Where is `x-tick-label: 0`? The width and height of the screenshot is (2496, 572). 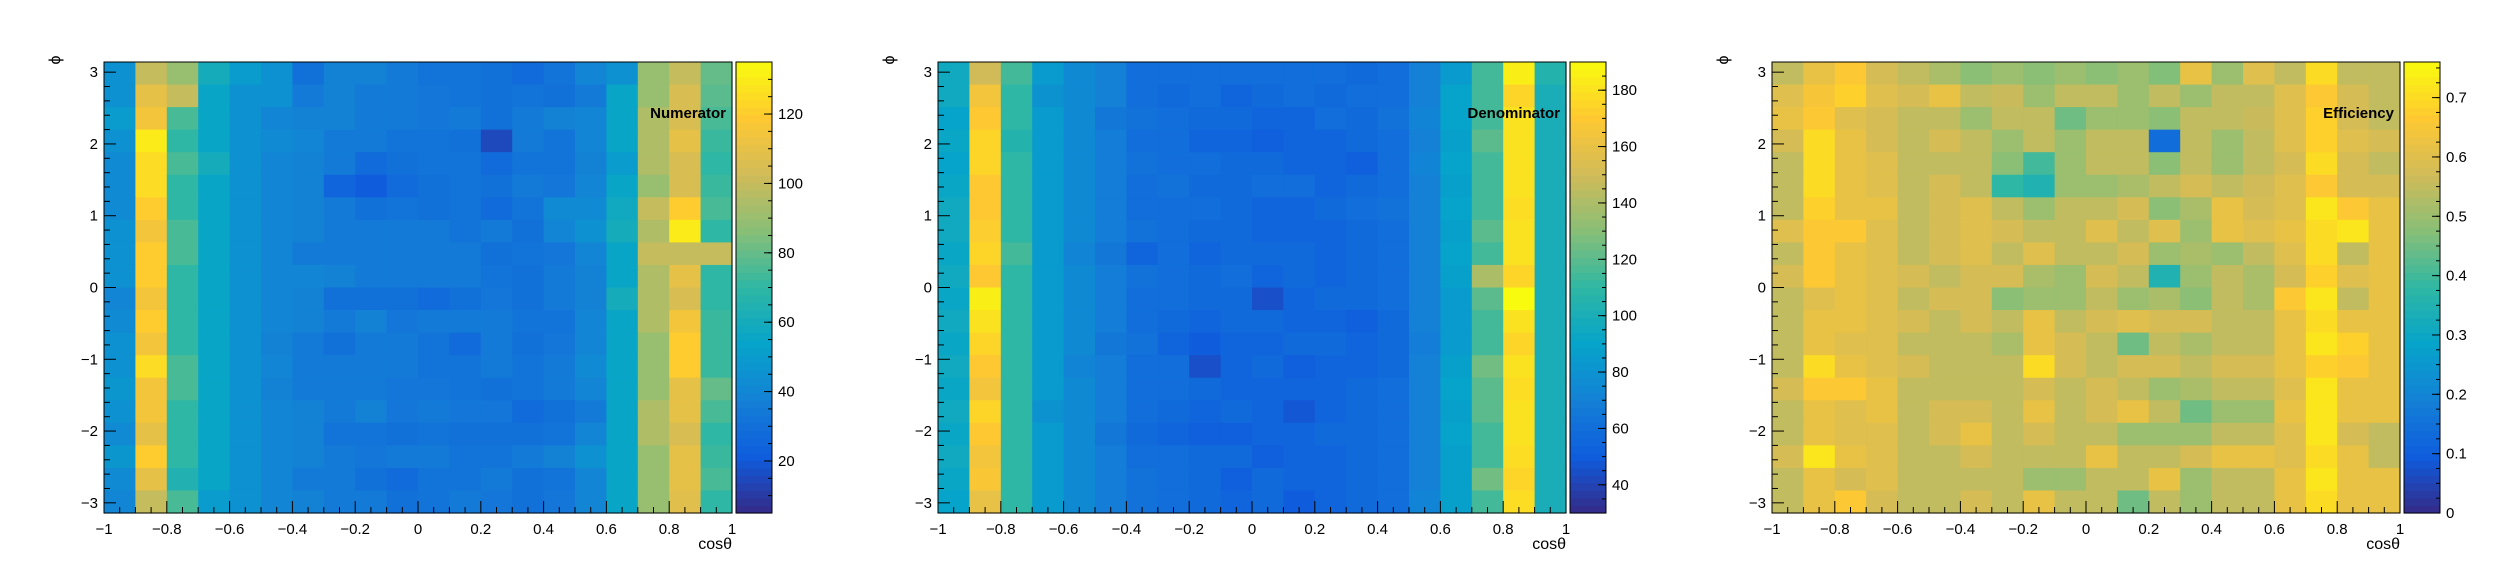 x-tick-label: 0 is located at coordinates (418, 529).